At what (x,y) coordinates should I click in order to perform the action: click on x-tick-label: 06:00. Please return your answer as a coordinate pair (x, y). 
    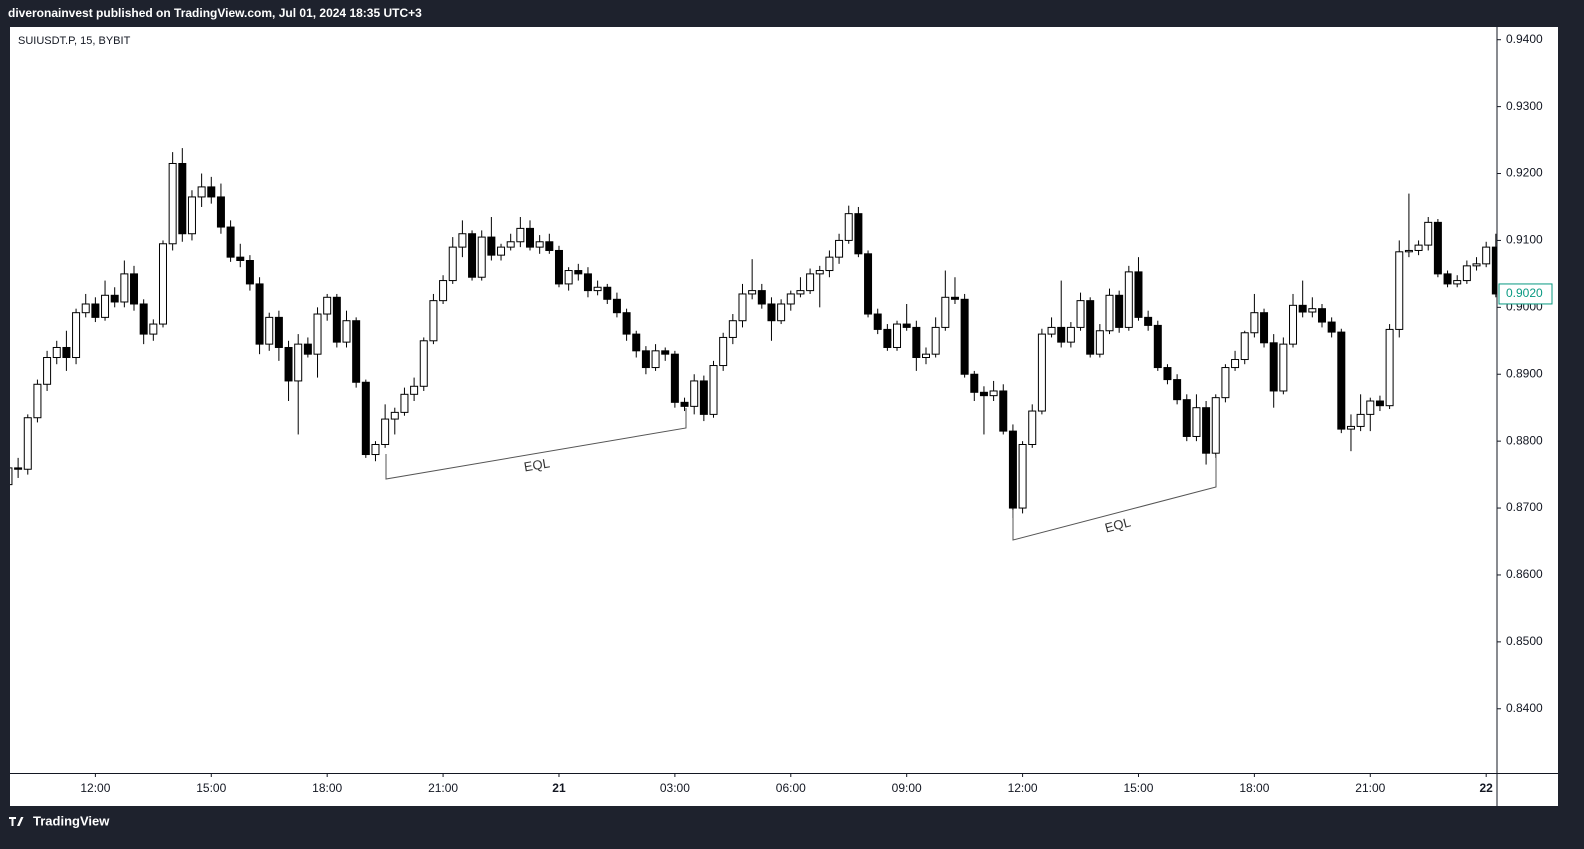
    Looking at the image, I should click on (791, 788).